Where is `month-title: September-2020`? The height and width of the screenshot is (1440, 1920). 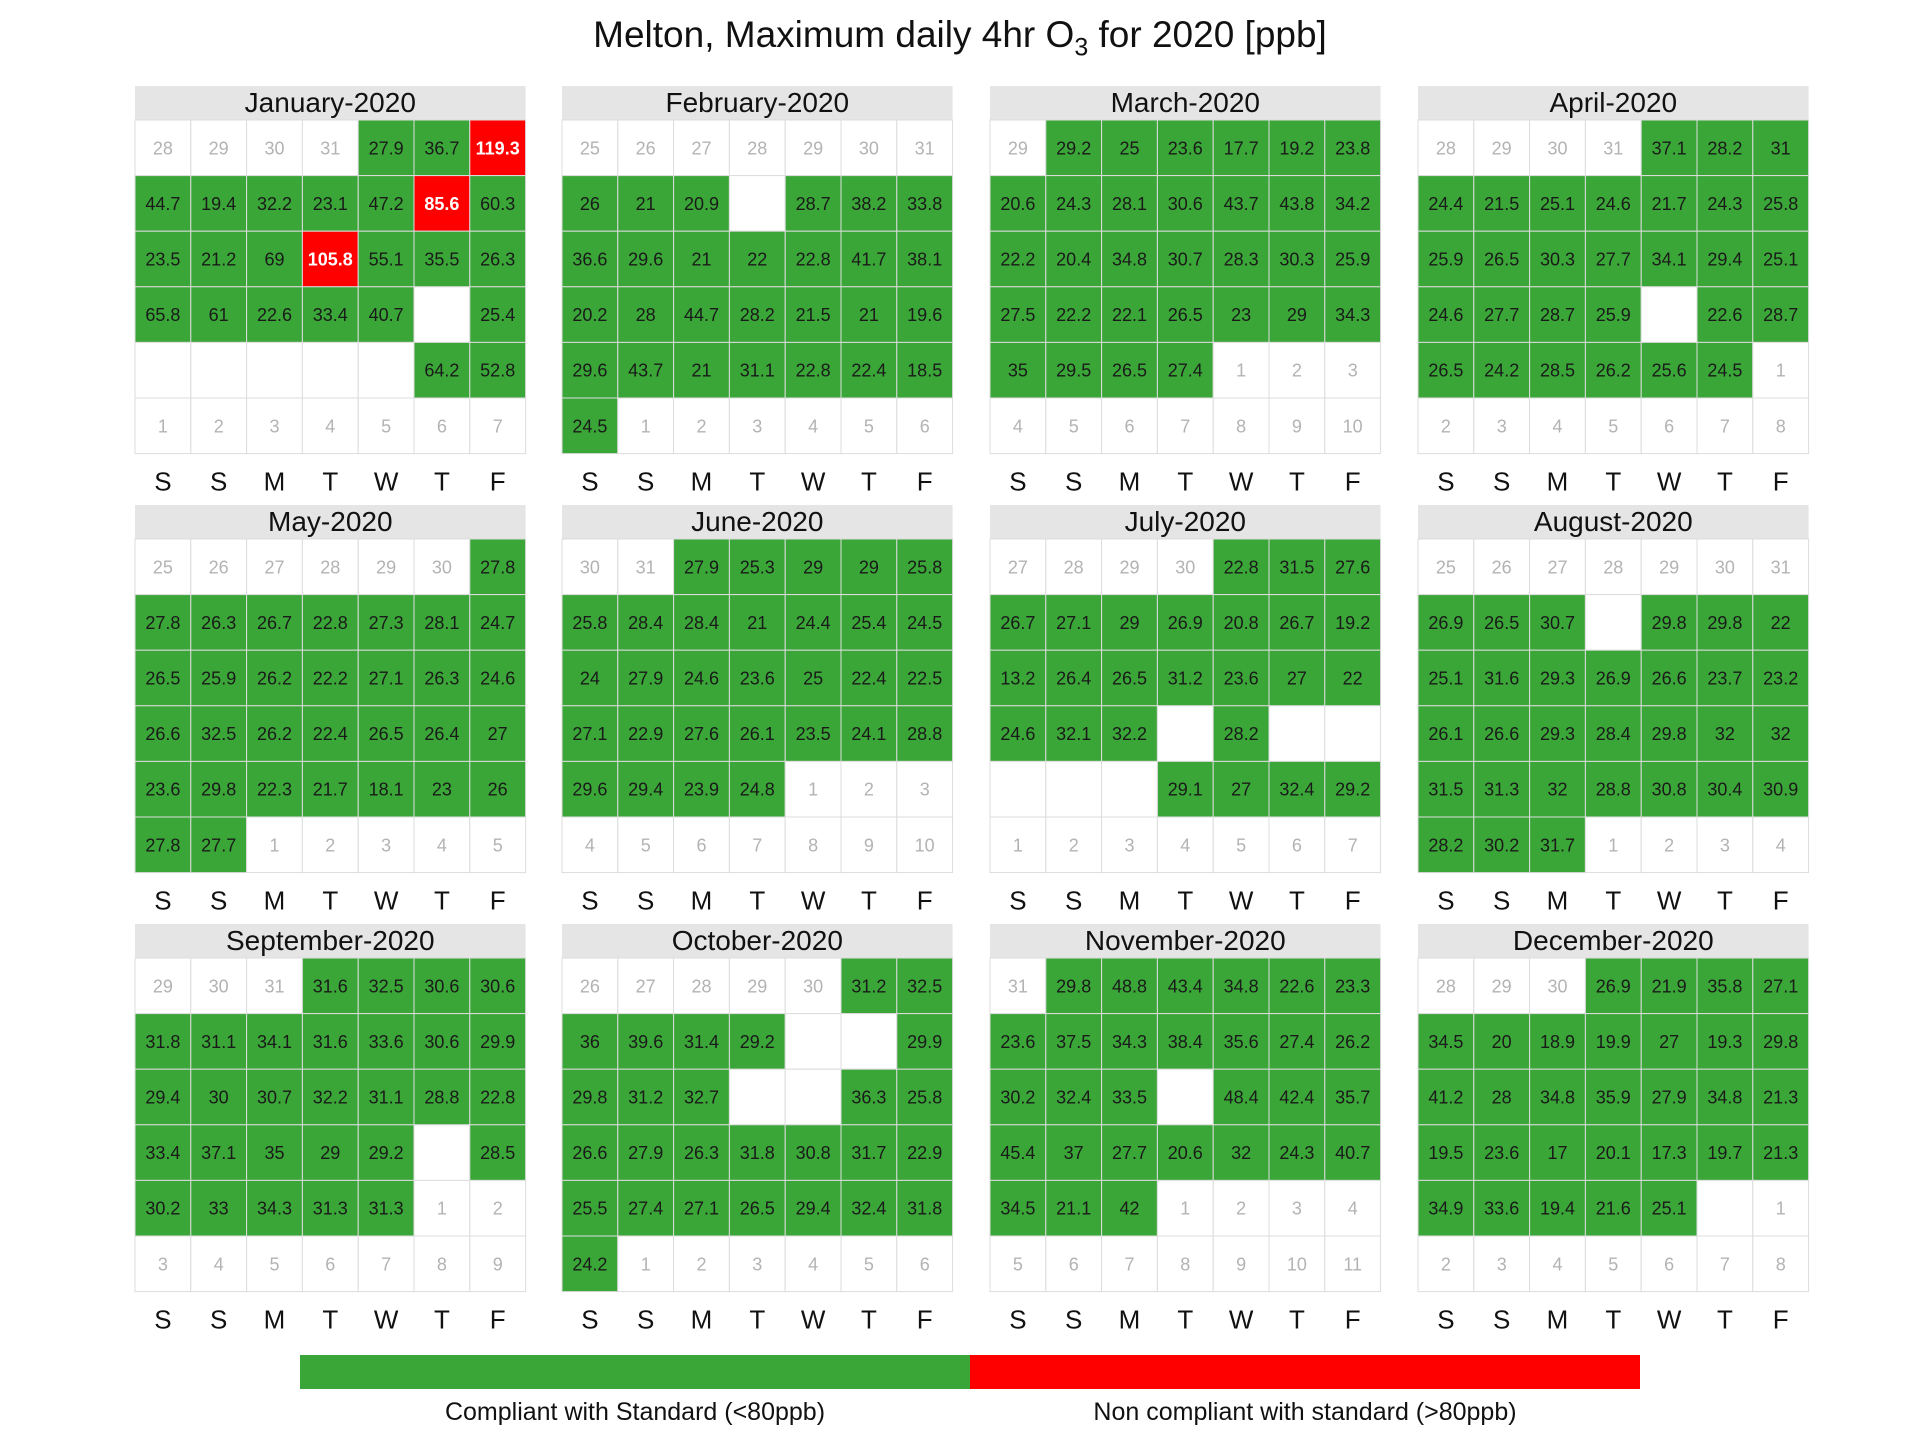
month-title: September-2020 is located at coordinates (330, 940).